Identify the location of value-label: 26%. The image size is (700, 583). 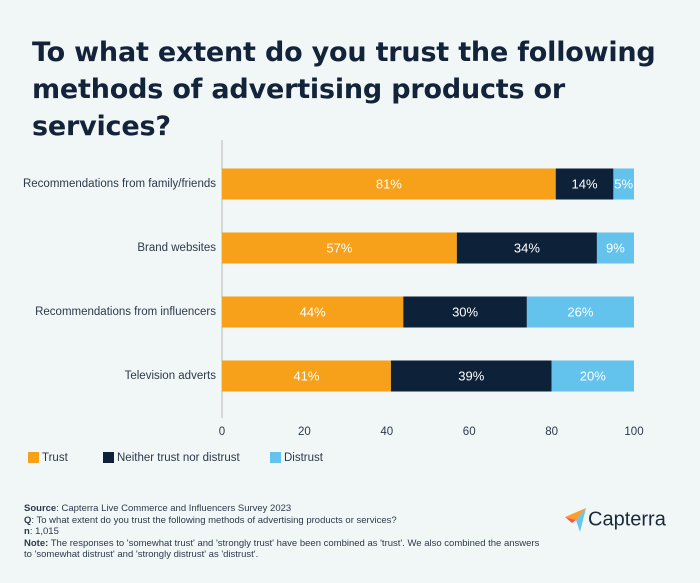
(580, 311).